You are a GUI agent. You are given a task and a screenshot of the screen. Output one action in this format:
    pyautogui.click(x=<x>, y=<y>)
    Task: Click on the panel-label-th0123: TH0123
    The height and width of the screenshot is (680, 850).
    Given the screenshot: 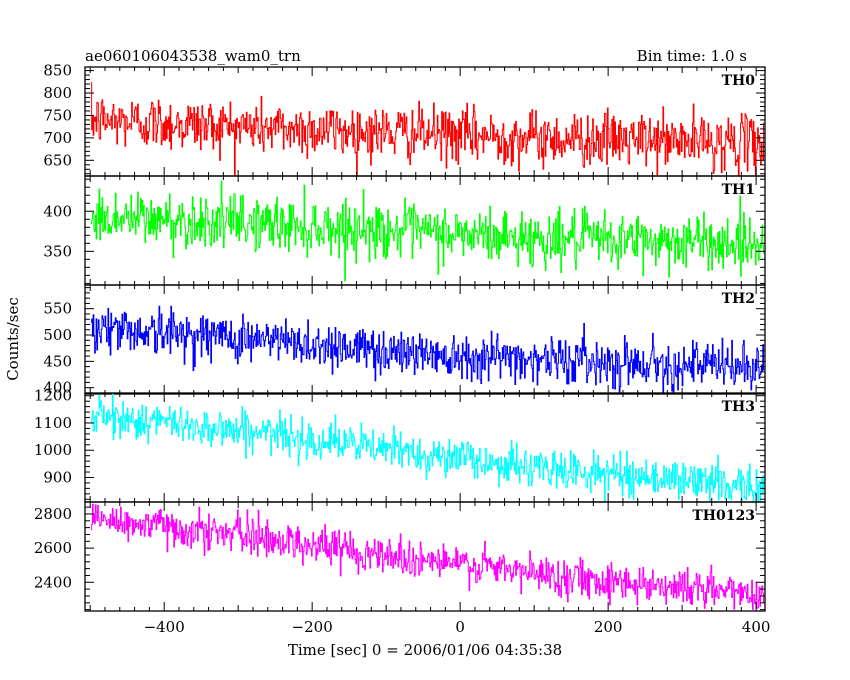 What is the action you would take?
    pyautogui.click(x=723, y=516)
    